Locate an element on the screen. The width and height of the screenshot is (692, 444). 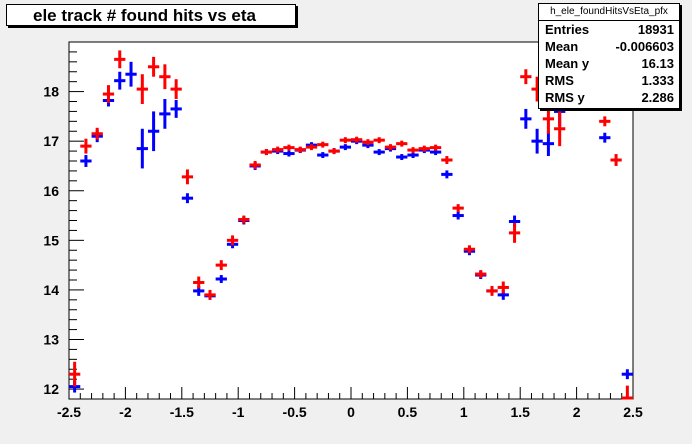
stats-row-rms-y: RMS y 2.286 is located at coordinates (609, 97).